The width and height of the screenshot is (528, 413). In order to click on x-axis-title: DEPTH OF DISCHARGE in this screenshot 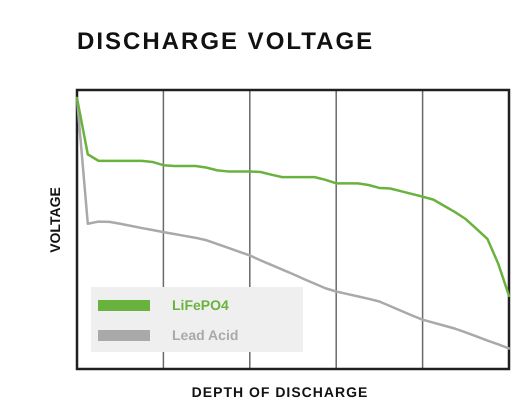, I will do `click(280, 392)`.